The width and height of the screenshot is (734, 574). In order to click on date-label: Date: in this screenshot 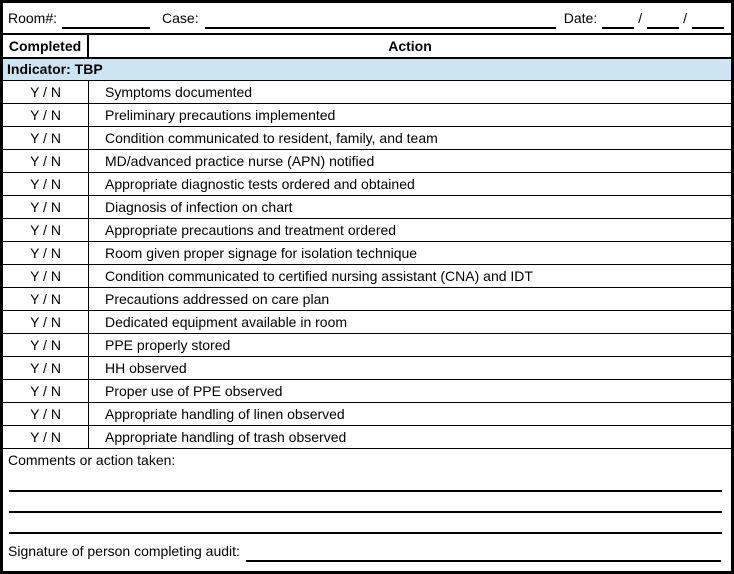, I will do `click(580, 18)`.